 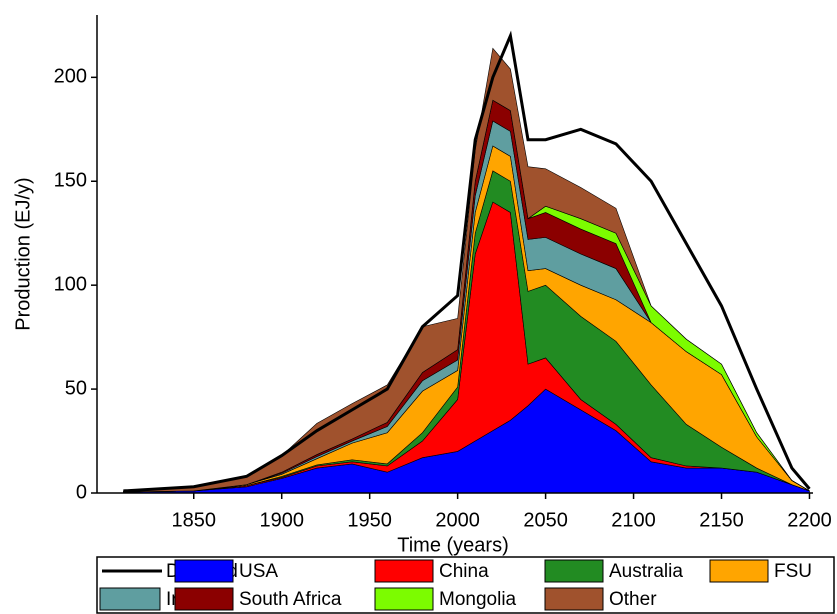 I want to click on legend-label: South Africa, so click(x=290, y=599).